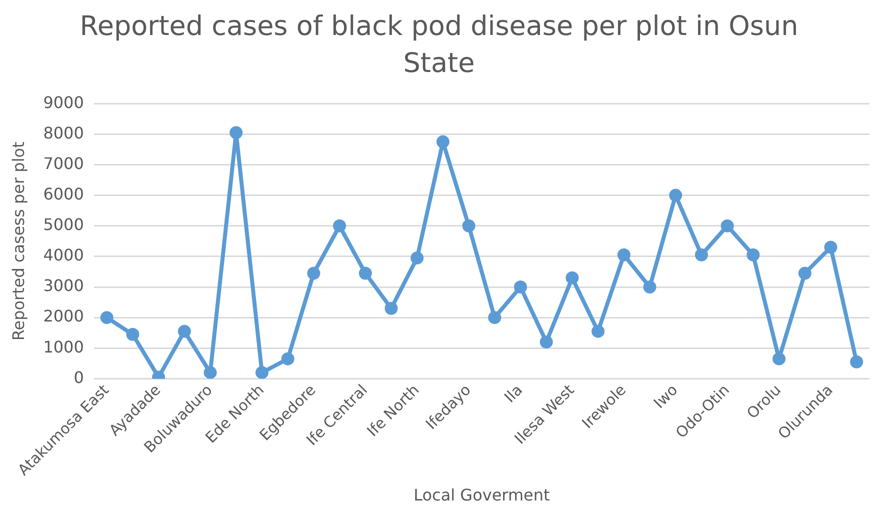 Image resolution: width=878 pixels, height=515 pixels. I want to click on y-tick-label: 7000, so click(63, 163).